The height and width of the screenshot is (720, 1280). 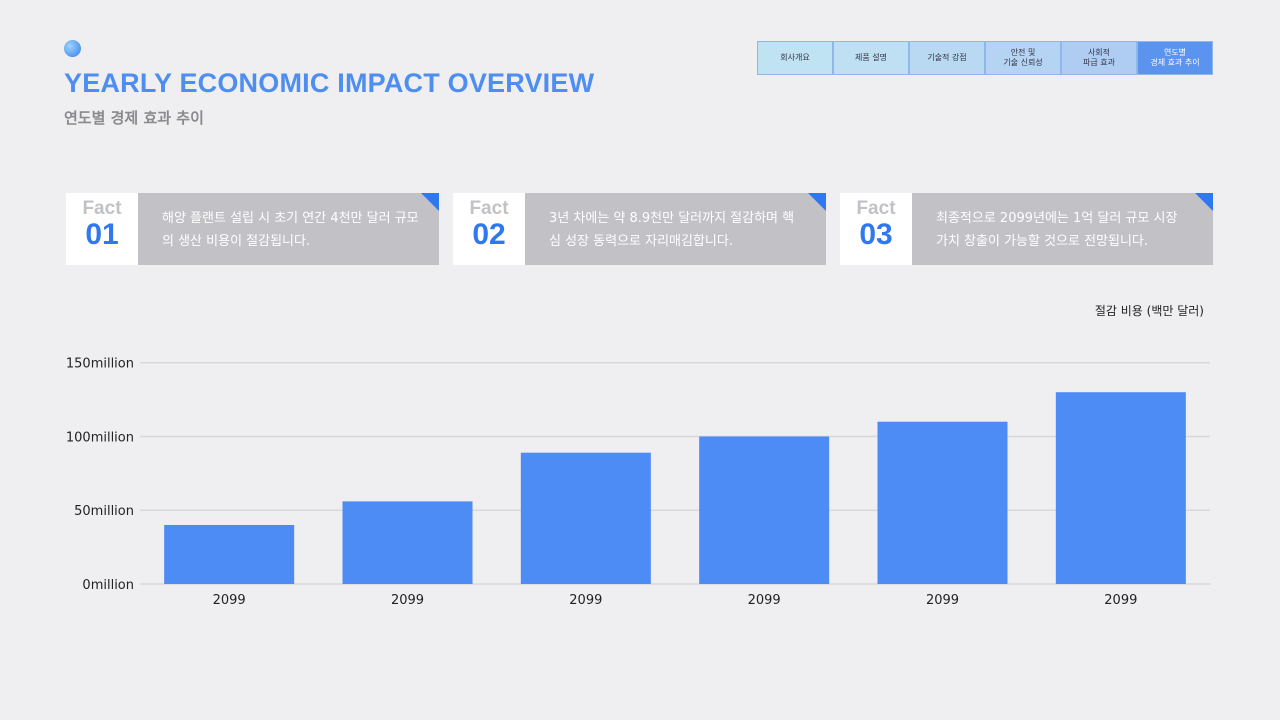 I want to click on y-tick-label: 100million, so click(x=100, y=437).